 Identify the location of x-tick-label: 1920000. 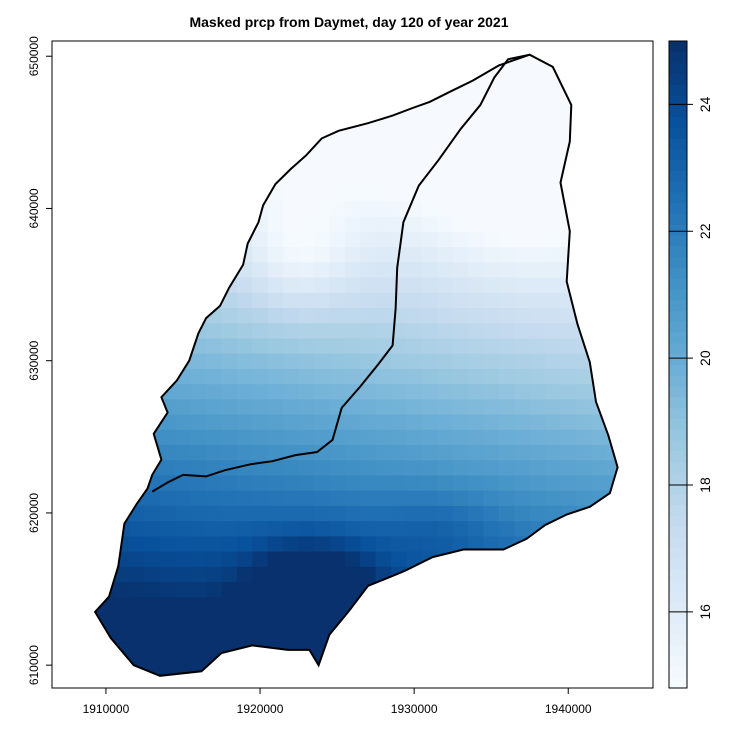
(260, 709).